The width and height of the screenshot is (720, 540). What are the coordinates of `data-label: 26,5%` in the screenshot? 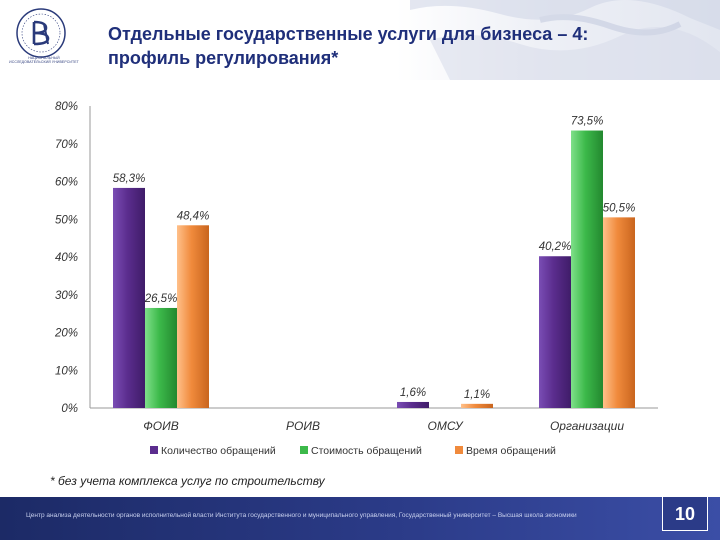 It's located at (161, 299).